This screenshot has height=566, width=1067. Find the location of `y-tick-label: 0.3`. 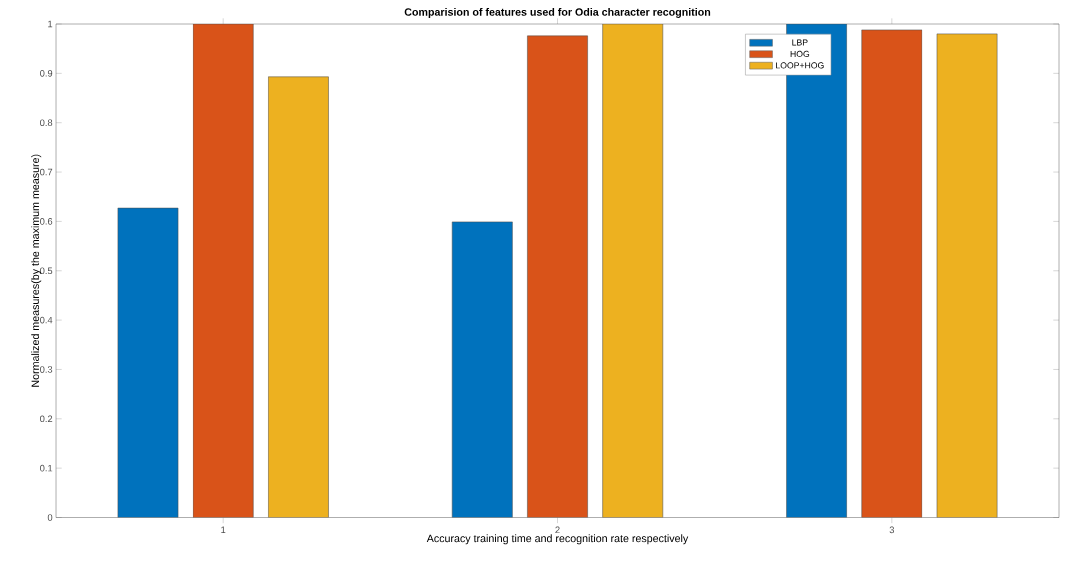

y-tick-label: 0.3 is located at coordinates (46, 369).